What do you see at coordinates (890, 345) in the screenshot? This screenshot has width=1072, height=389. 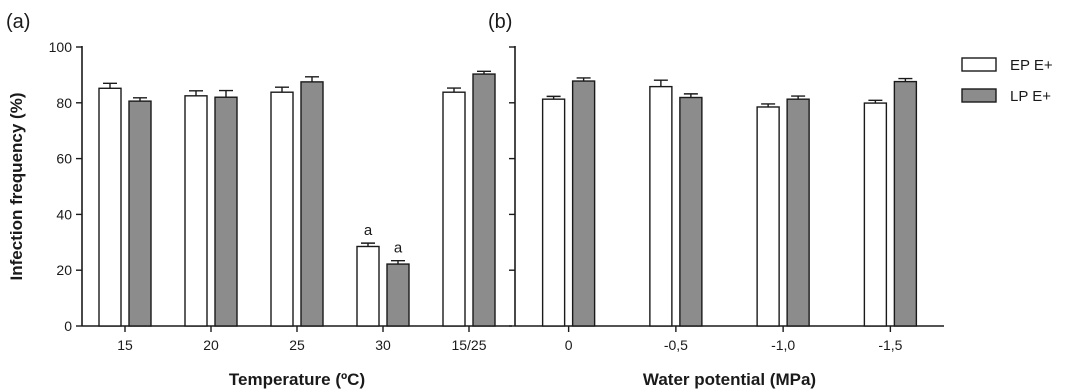 I see `panel-b-x-tick-label: -1,5` at bounding box center [890, 345].